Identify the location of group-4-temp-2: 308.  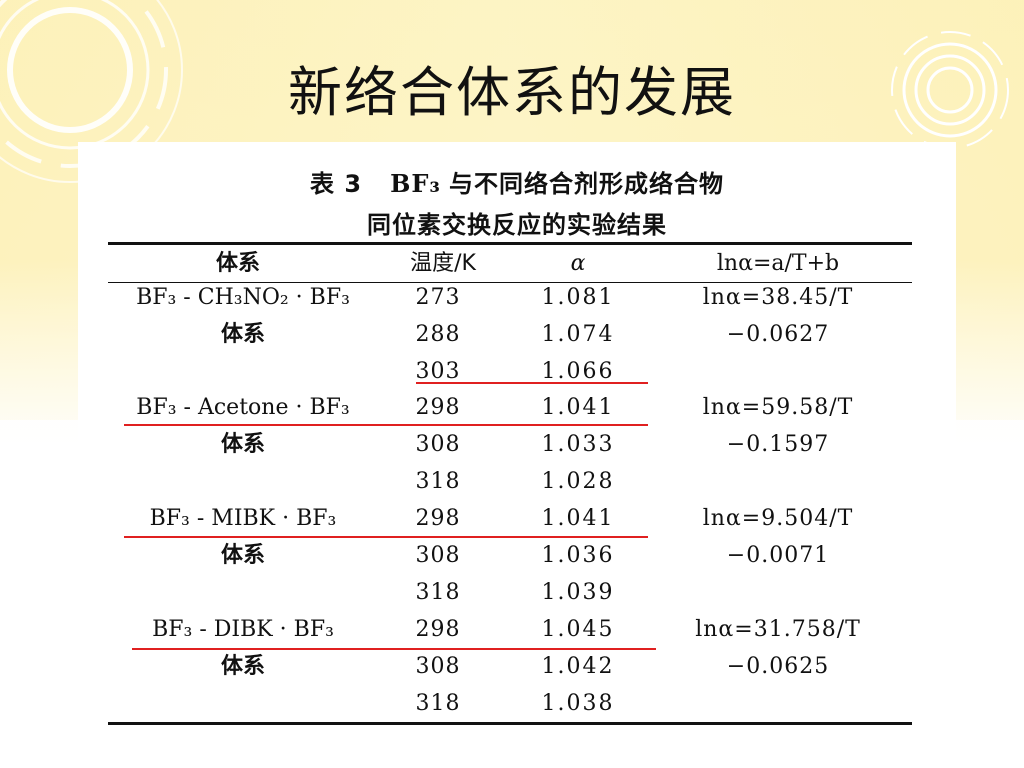
(438, 666).